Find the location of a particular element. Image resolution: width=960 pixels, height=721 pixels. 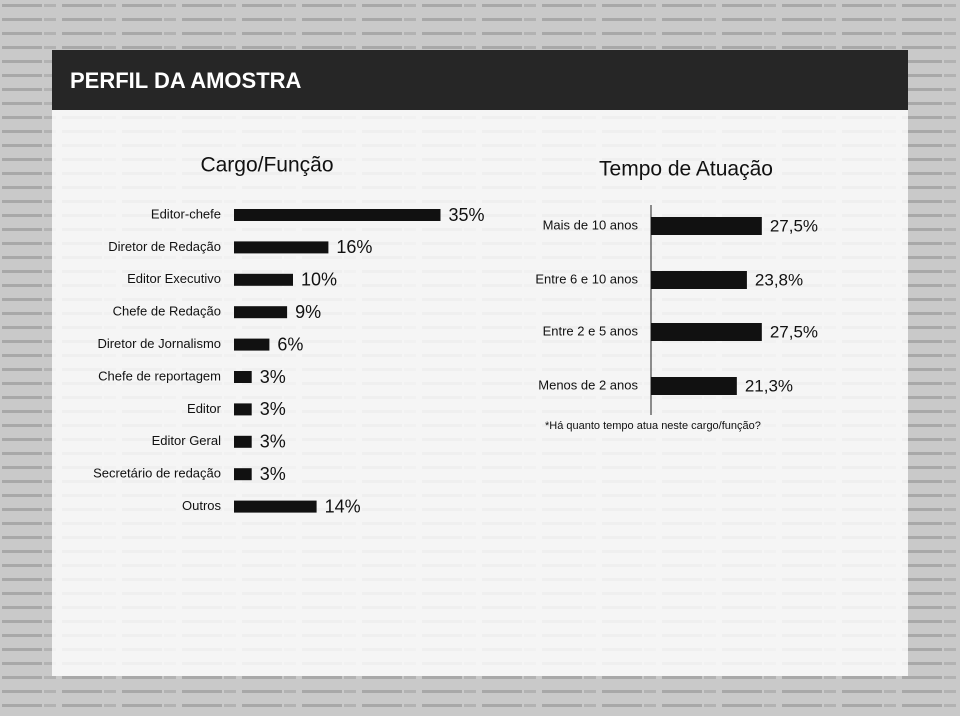

value-label: 6% is located at coordinates (290, 344).